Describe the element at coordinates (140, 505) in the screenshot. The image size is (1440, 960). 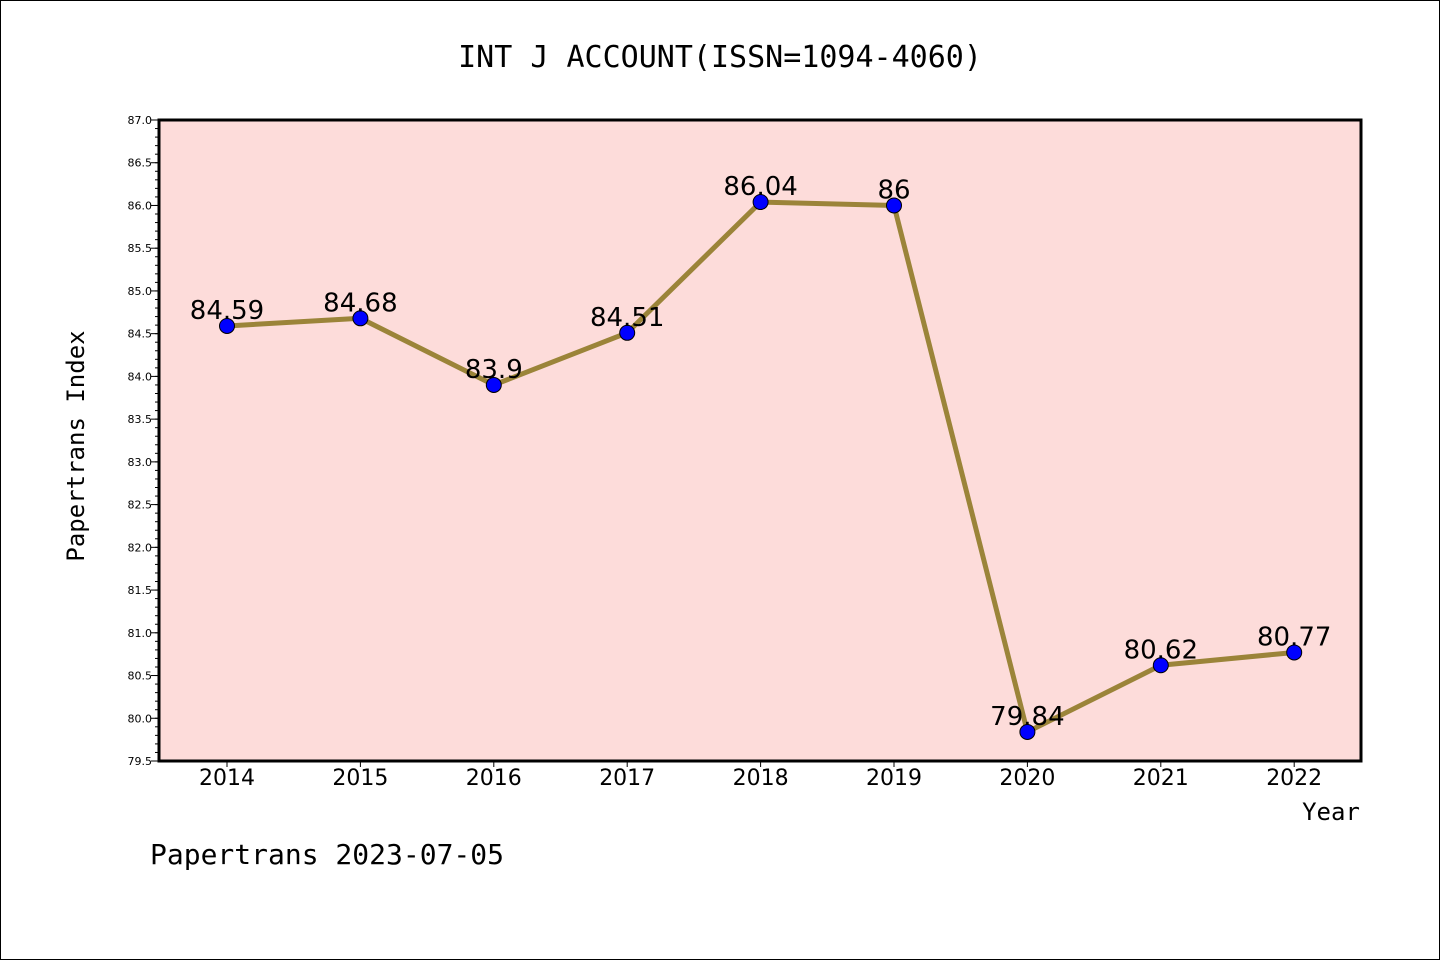
I see `y-tick-label: 82.5` at that location.